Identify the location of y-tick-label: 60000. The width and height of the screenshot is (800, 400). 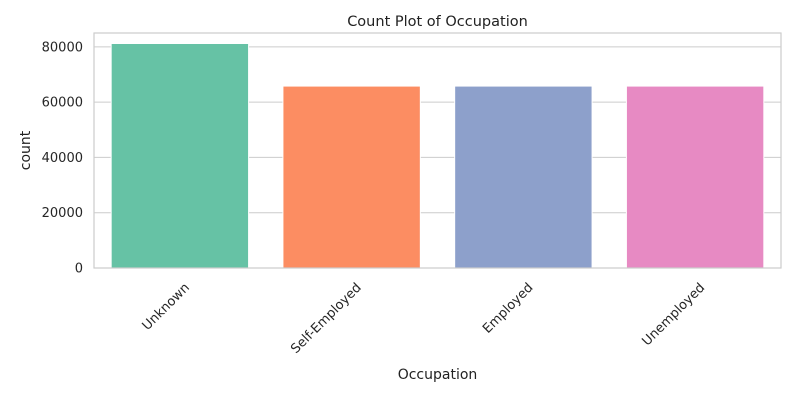
(62, 103).